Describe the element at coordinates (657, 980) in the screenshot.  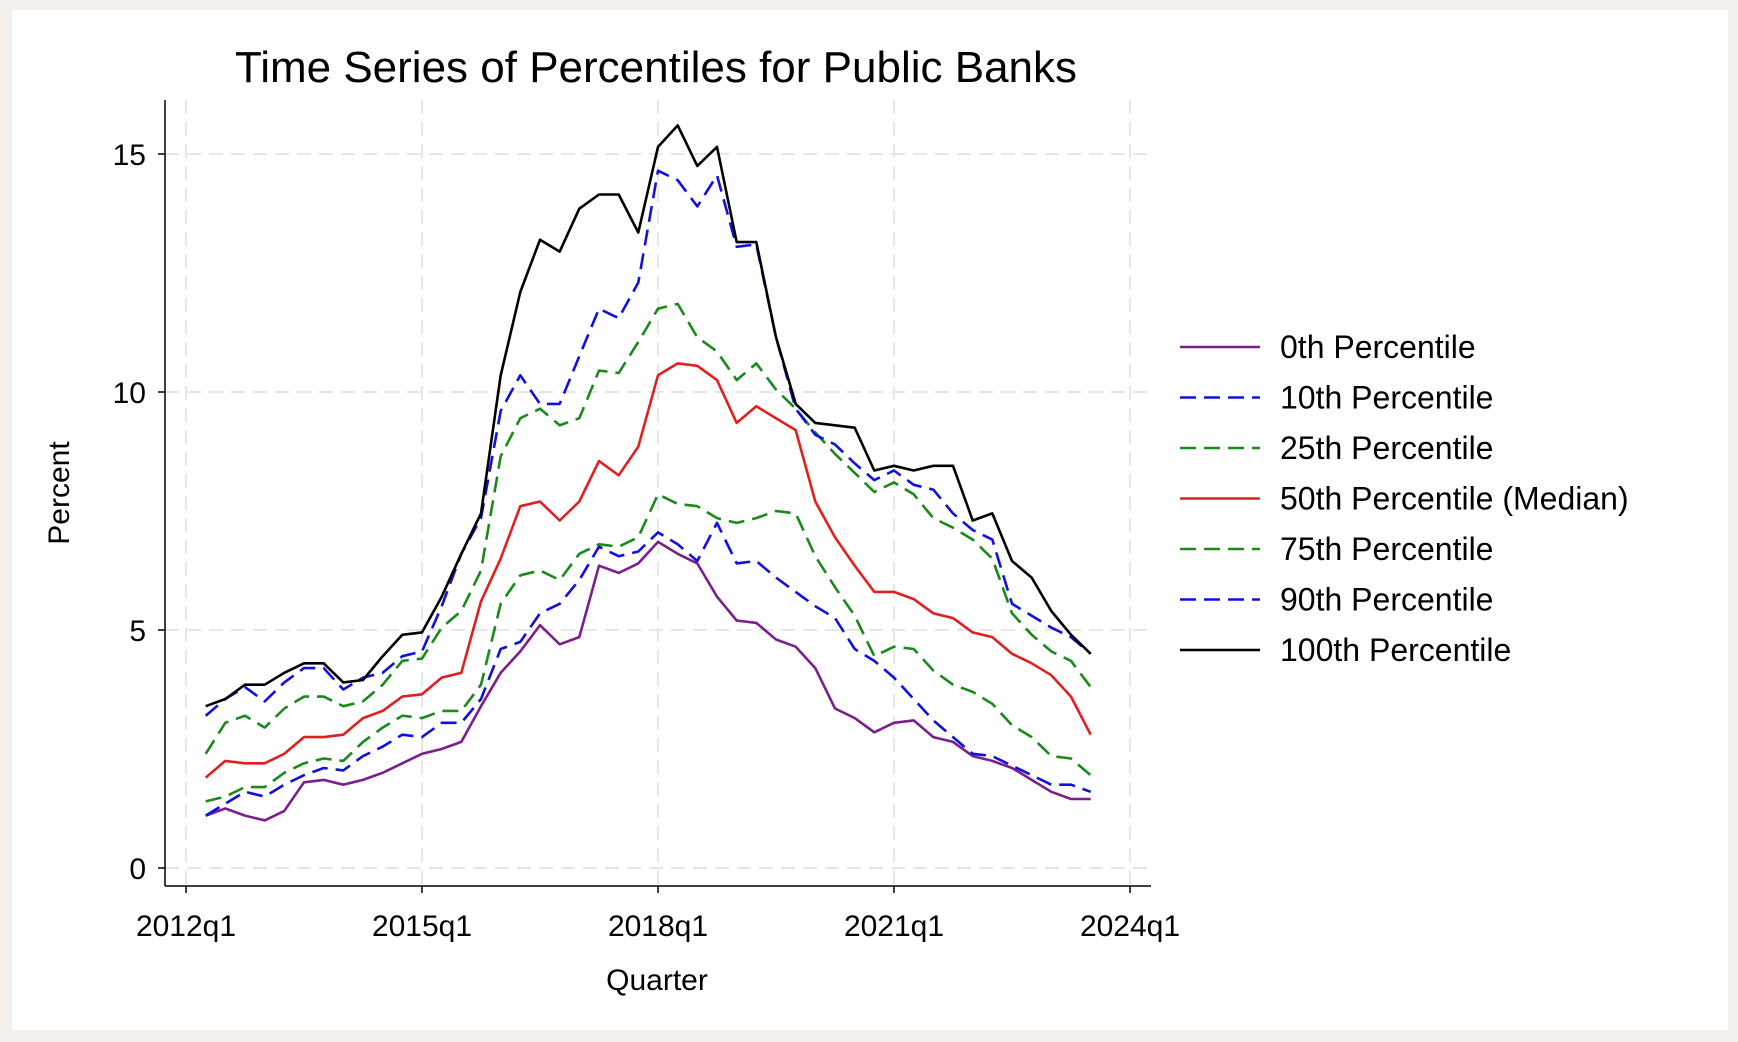
I see `x-axis-label: Quarter` at that location.